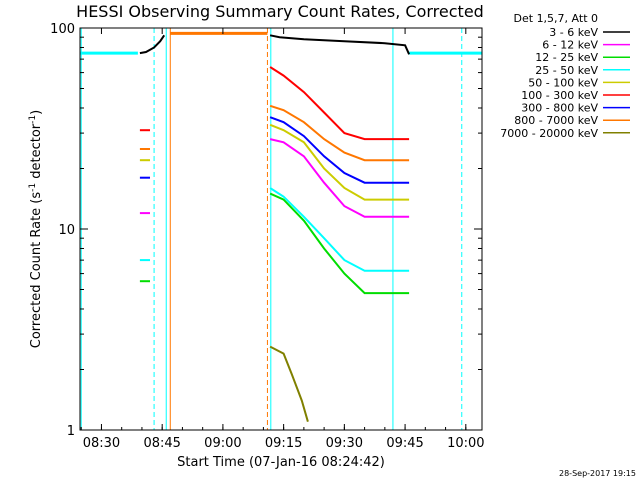 This screenshot has width=640, height=484. Describe the element at coordinates (66, 230) in the screenshot. I see `y-tick-label-1: 10` at that location.